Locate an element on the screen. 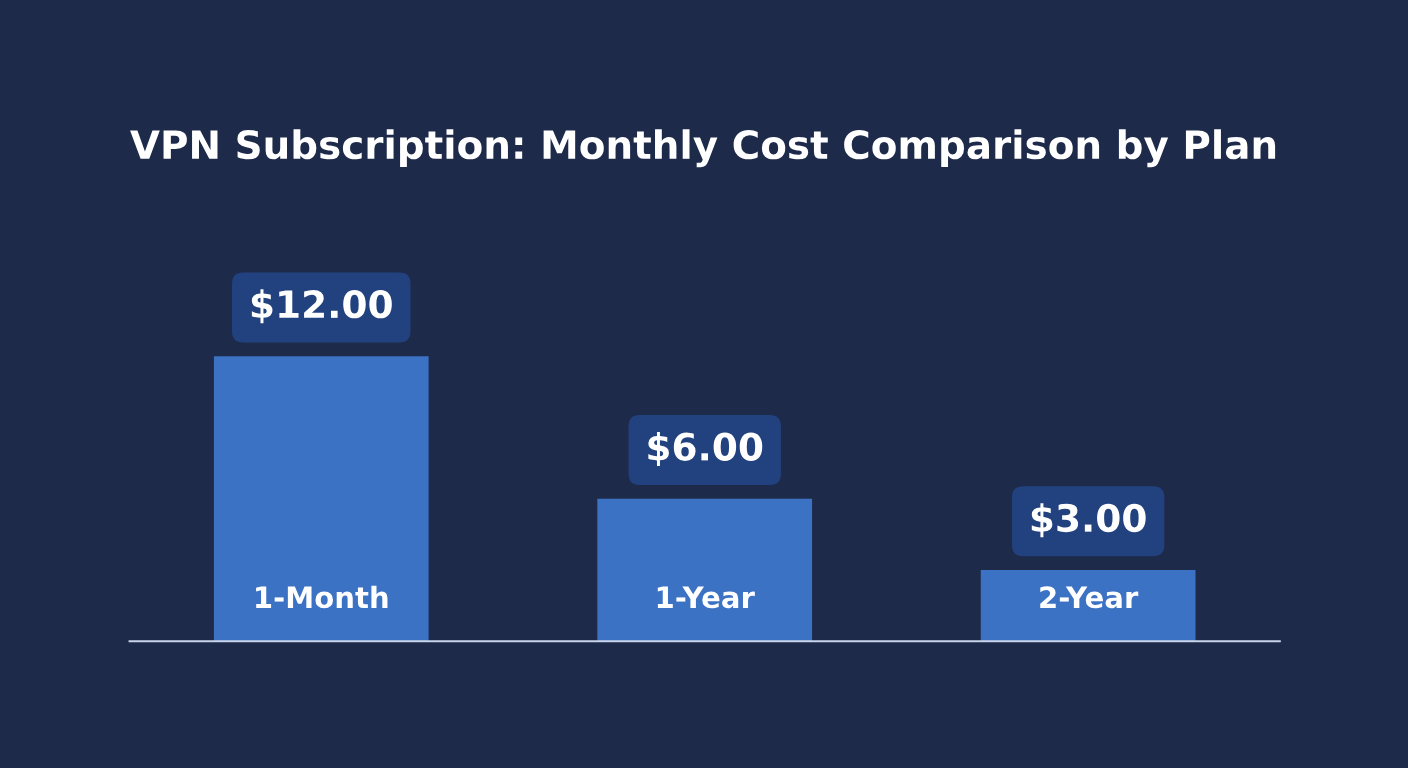 The width and height of the screenshot is (1408, 768). data-label: $6.00 is located at coordinates (705, 448).